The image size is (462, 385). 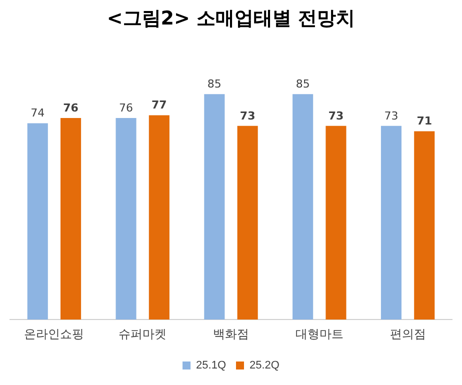 I want to click on legend-label: 25.2Q, so click(x=265, y=366).